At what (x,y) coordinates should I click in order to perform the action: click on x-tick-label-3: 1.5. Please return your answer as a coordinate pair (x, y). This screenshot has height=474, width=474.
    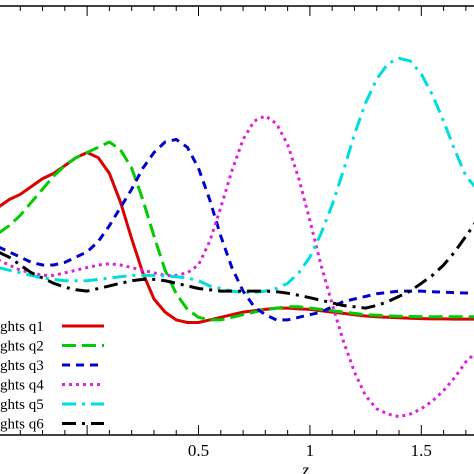
    Looking at the image, I should click on (421, 450).